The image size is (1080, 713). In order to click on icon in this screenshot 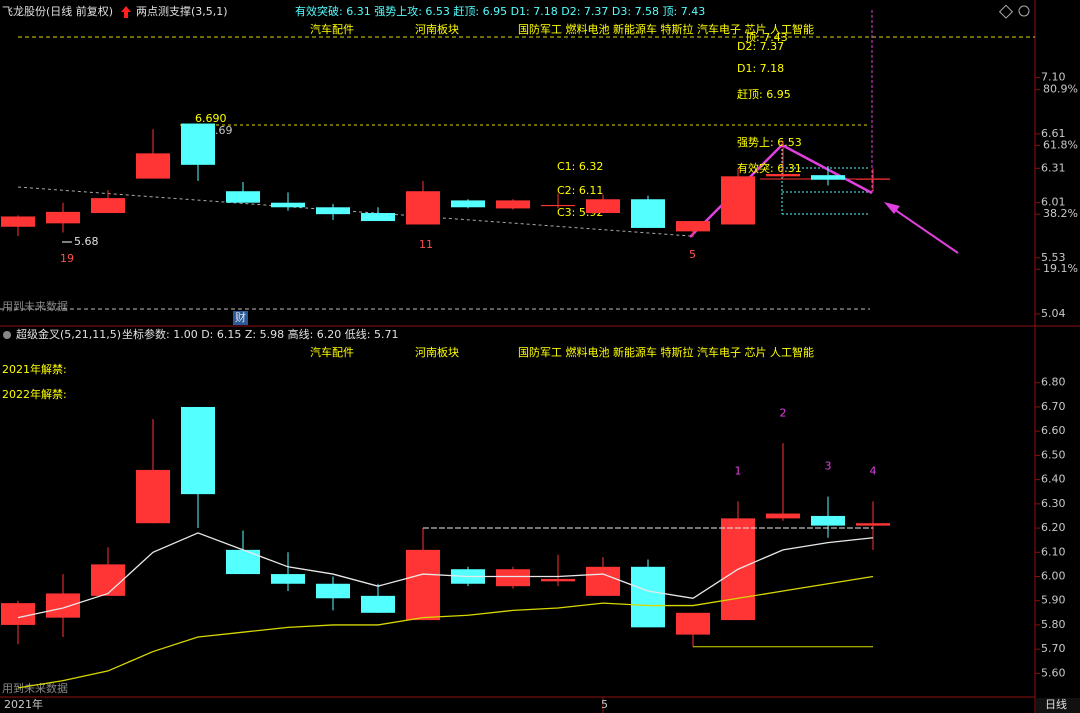, I will do `click(1006, 11)`.